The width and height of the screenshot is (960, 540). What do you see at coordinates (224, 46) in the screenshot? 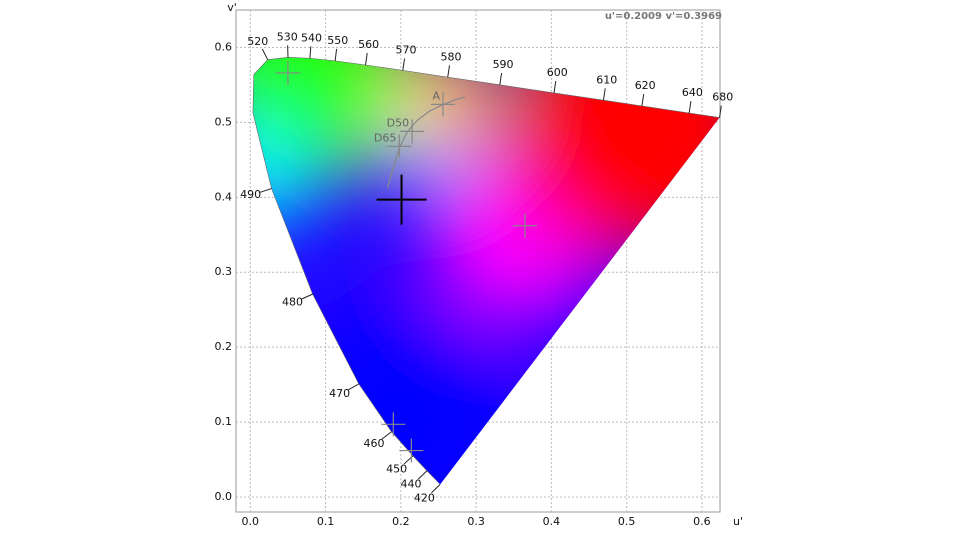
I see `y-tick-label: 0.6` at bounding box center [224, 46].